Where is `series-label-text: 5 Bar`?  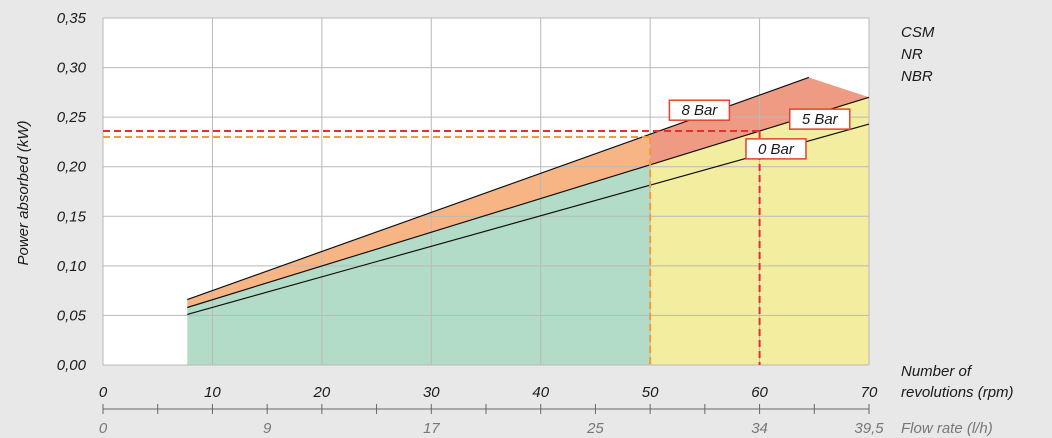 series-label-text: 5 Bar is located at coordinates (820, 119).